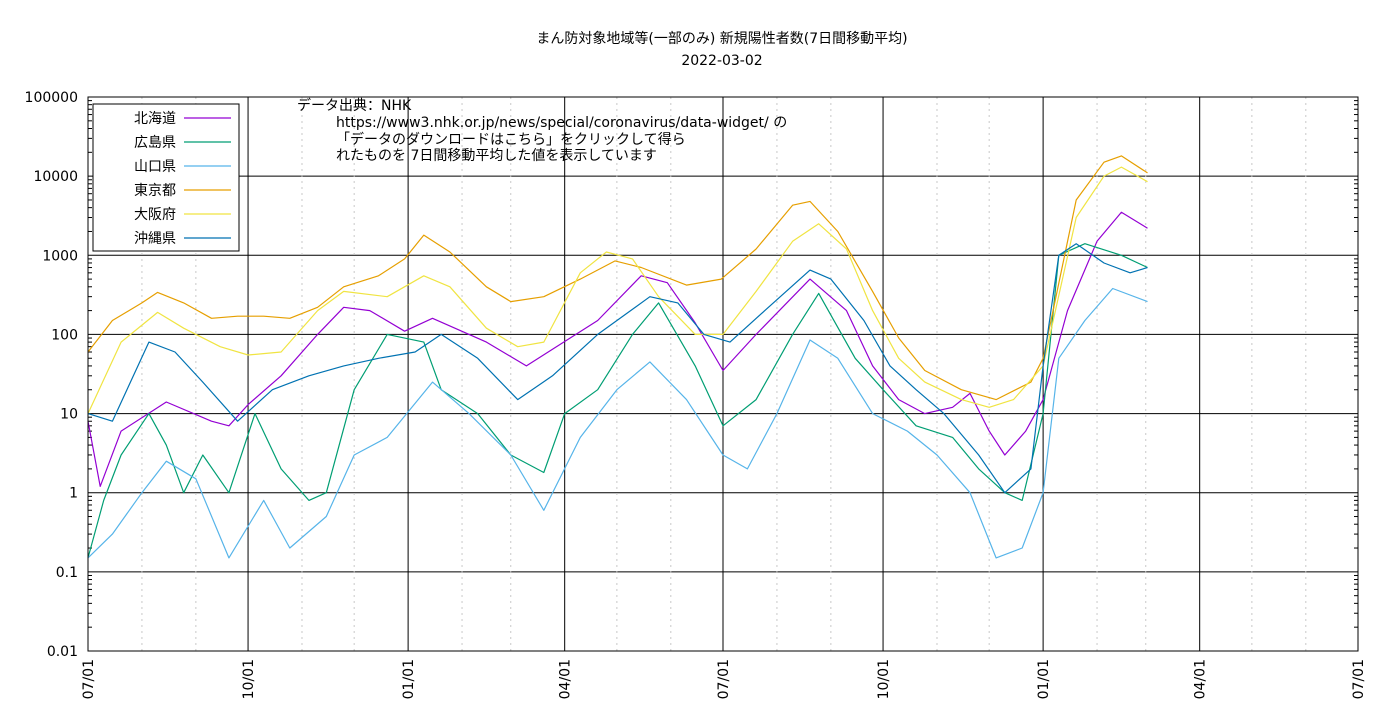 The width and height of the screenshot is (1386, 720). Describe the element at coordinates (60, 256) in the screenshot. I see `y-tick-label: 1000` at that location.